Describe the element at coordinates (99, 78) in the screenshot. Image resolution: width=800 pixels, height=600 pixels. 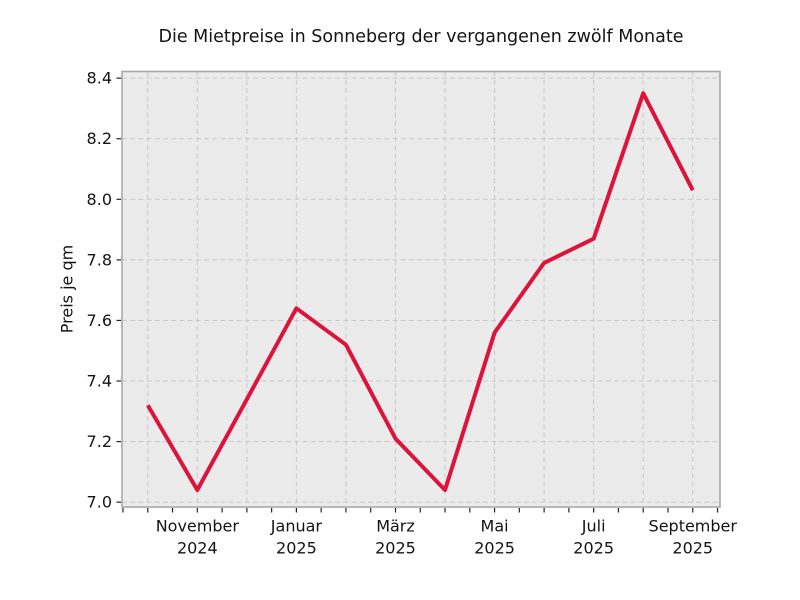
I see `y-tick-label: 8.4` at that location.